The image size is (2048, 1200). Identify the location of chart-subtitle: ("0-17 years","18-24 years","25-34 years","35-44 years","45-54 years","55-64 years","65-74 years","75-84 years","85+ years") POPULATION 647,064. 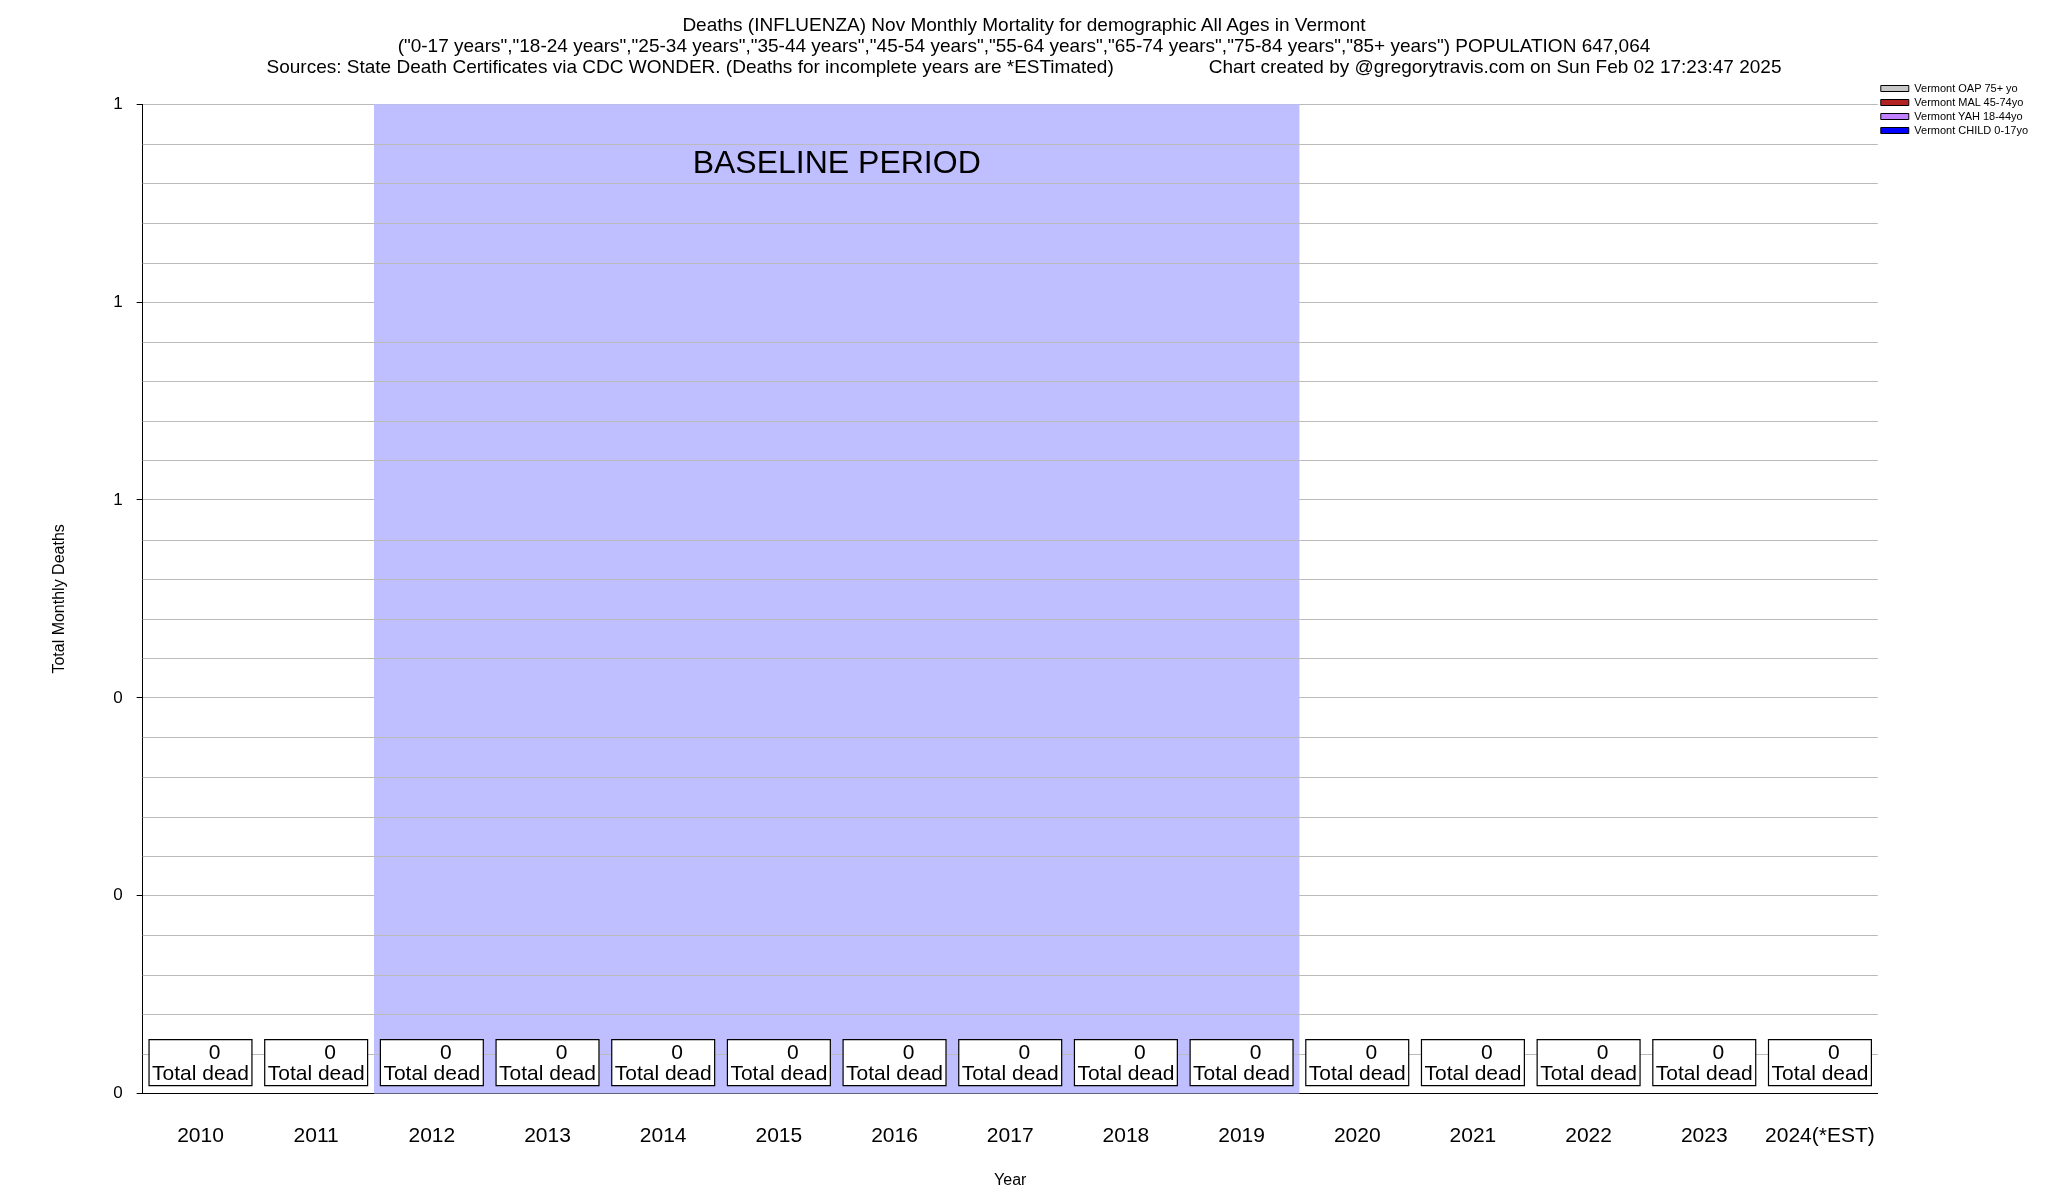
(1024, 45).